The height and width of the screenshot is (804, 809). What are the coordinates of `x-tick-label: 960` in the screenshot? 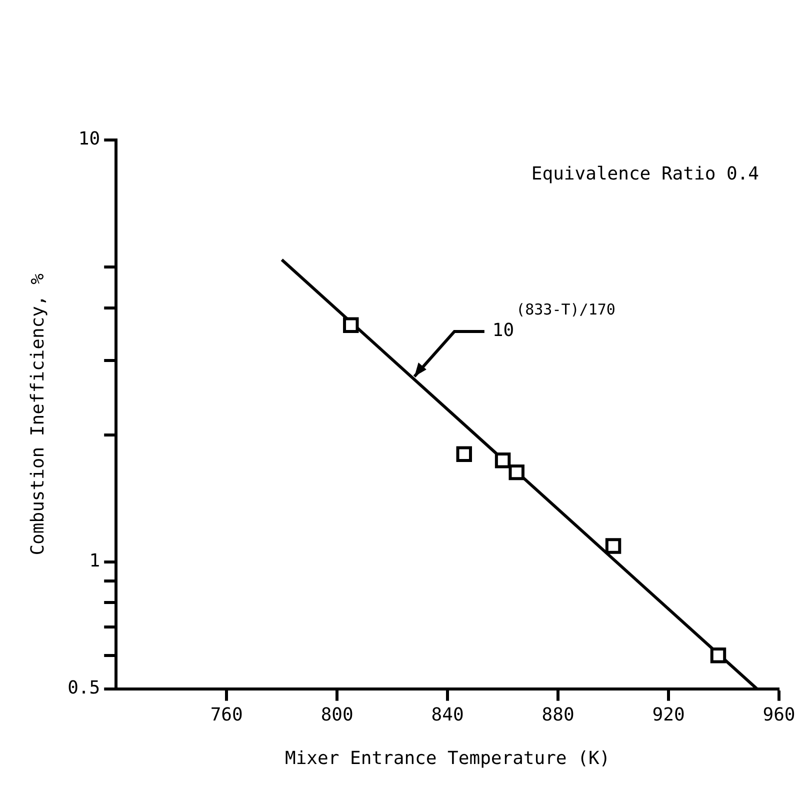 It's located at (779, 715).